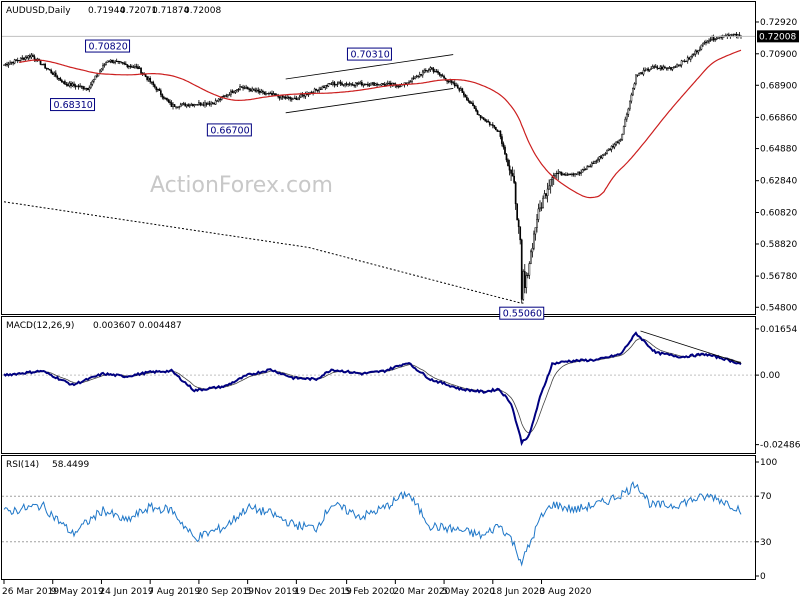 Image resolution: width=800 pixels, height=604 pixels. What do you see at coordinates (778, 182) in the screenshot?
I see `price-tick-label: 0.62840` at bounding box center [778, 182].